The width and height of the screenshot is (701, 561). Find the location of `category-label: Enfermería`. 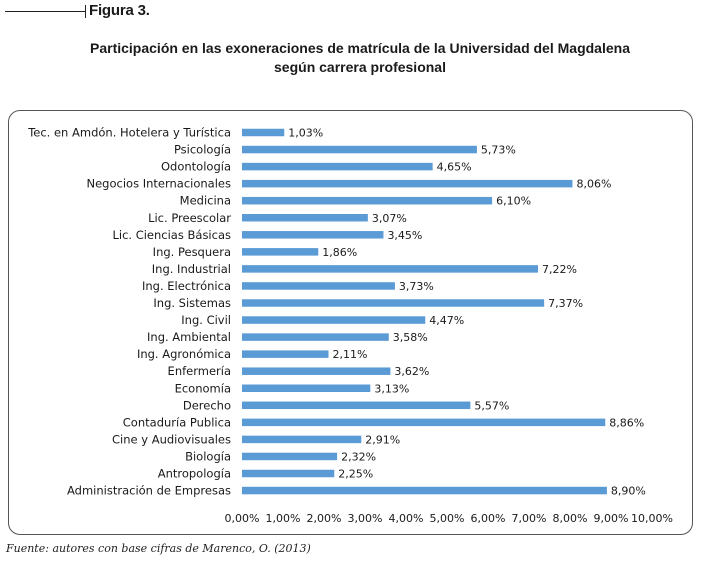

category-label: Enfermería is located at coordinates (199, 371).